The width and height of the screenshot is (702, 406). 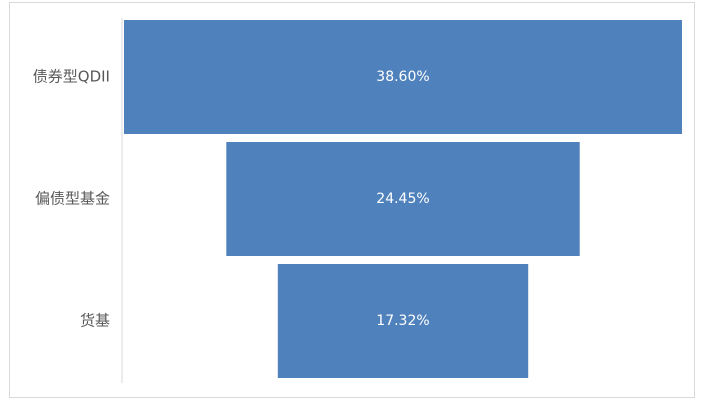 I want to click on data-label-3: 17.32%, so click(x=402, y=321).